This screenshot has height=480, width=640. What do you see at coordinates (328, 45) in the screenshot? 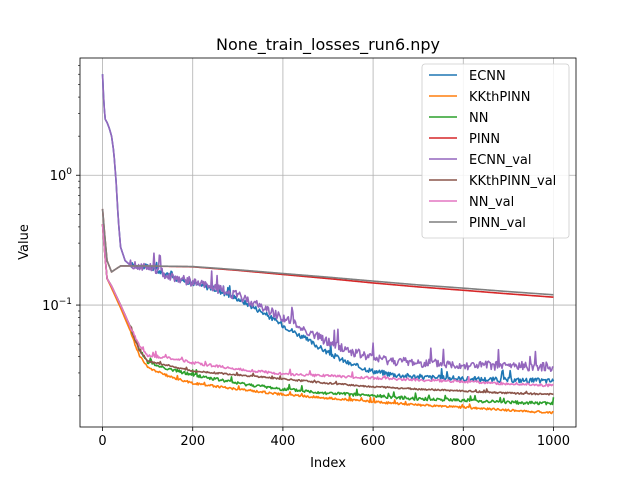
I see `chart-title: None_train_losses_run6.npy` at bounding box center [328, 45].